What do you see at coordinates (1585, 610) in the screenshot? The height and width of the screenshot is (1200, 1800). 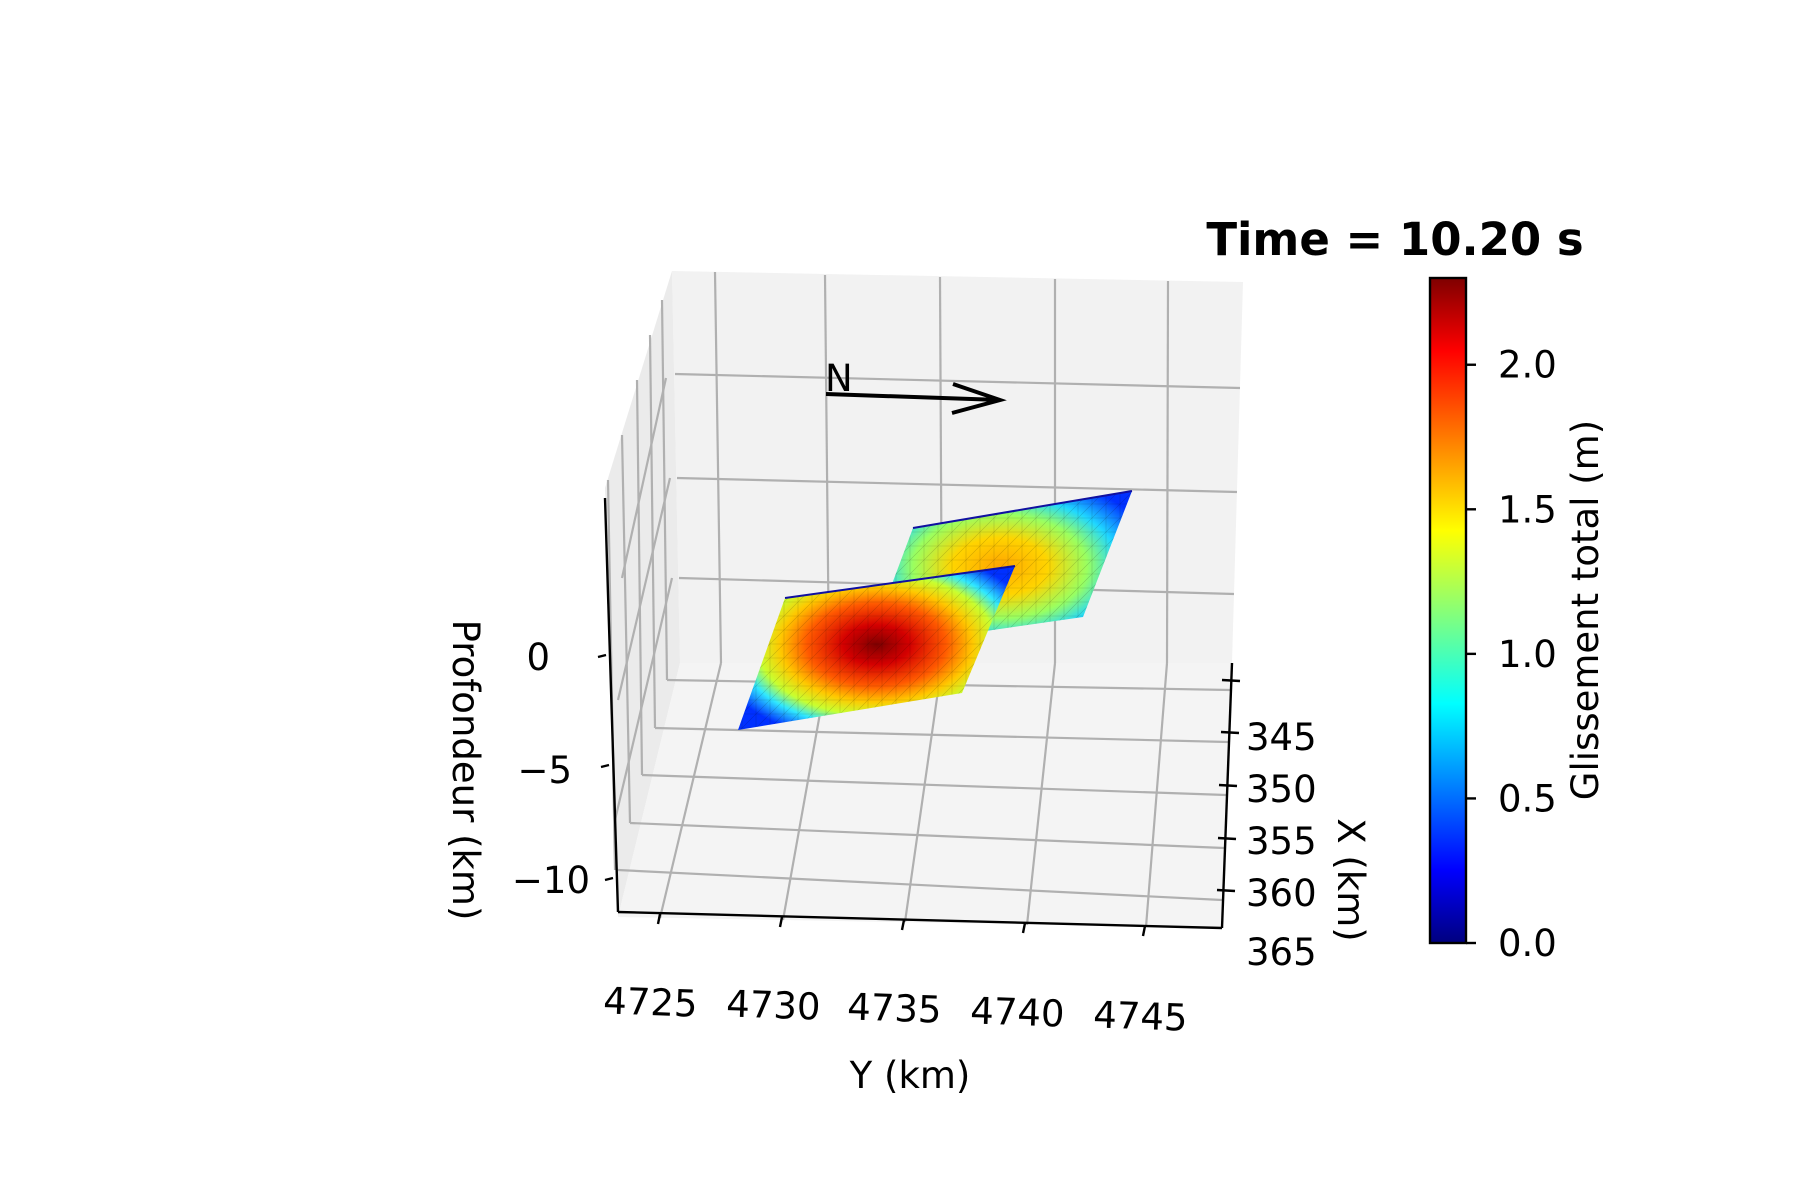 I see `colorbar-label: Glissement total (m)` at bounding box center [1585, 610].